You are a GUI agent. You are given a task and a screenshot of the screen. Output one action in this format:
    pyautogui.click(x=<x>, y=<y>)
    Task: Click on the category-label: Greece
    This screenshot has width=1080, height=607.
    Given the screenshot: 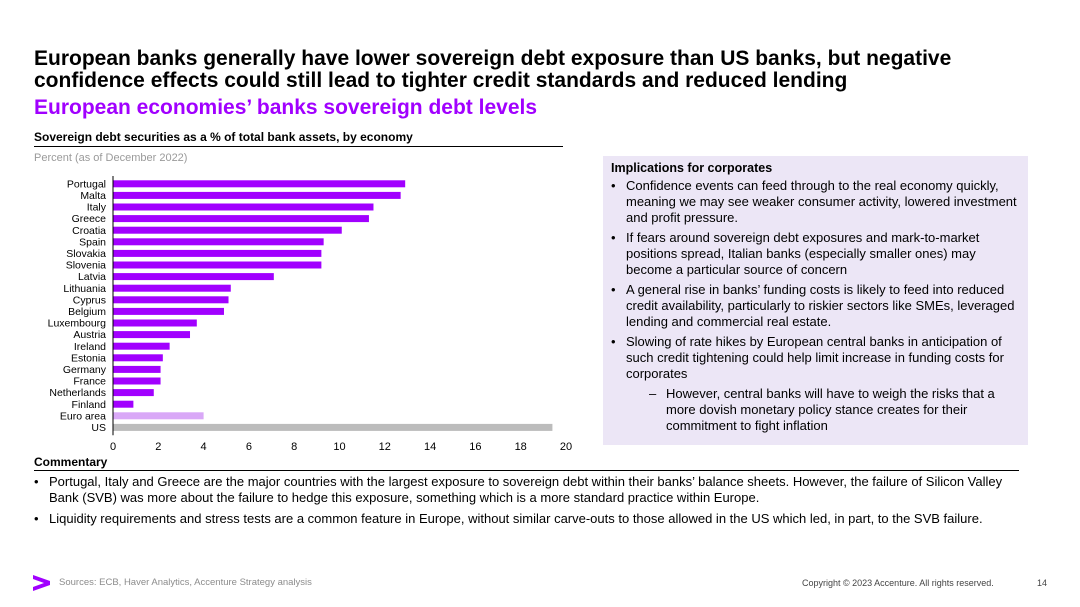 What is the action you would take?
    pyautogui.click(x=89, y=219)
    